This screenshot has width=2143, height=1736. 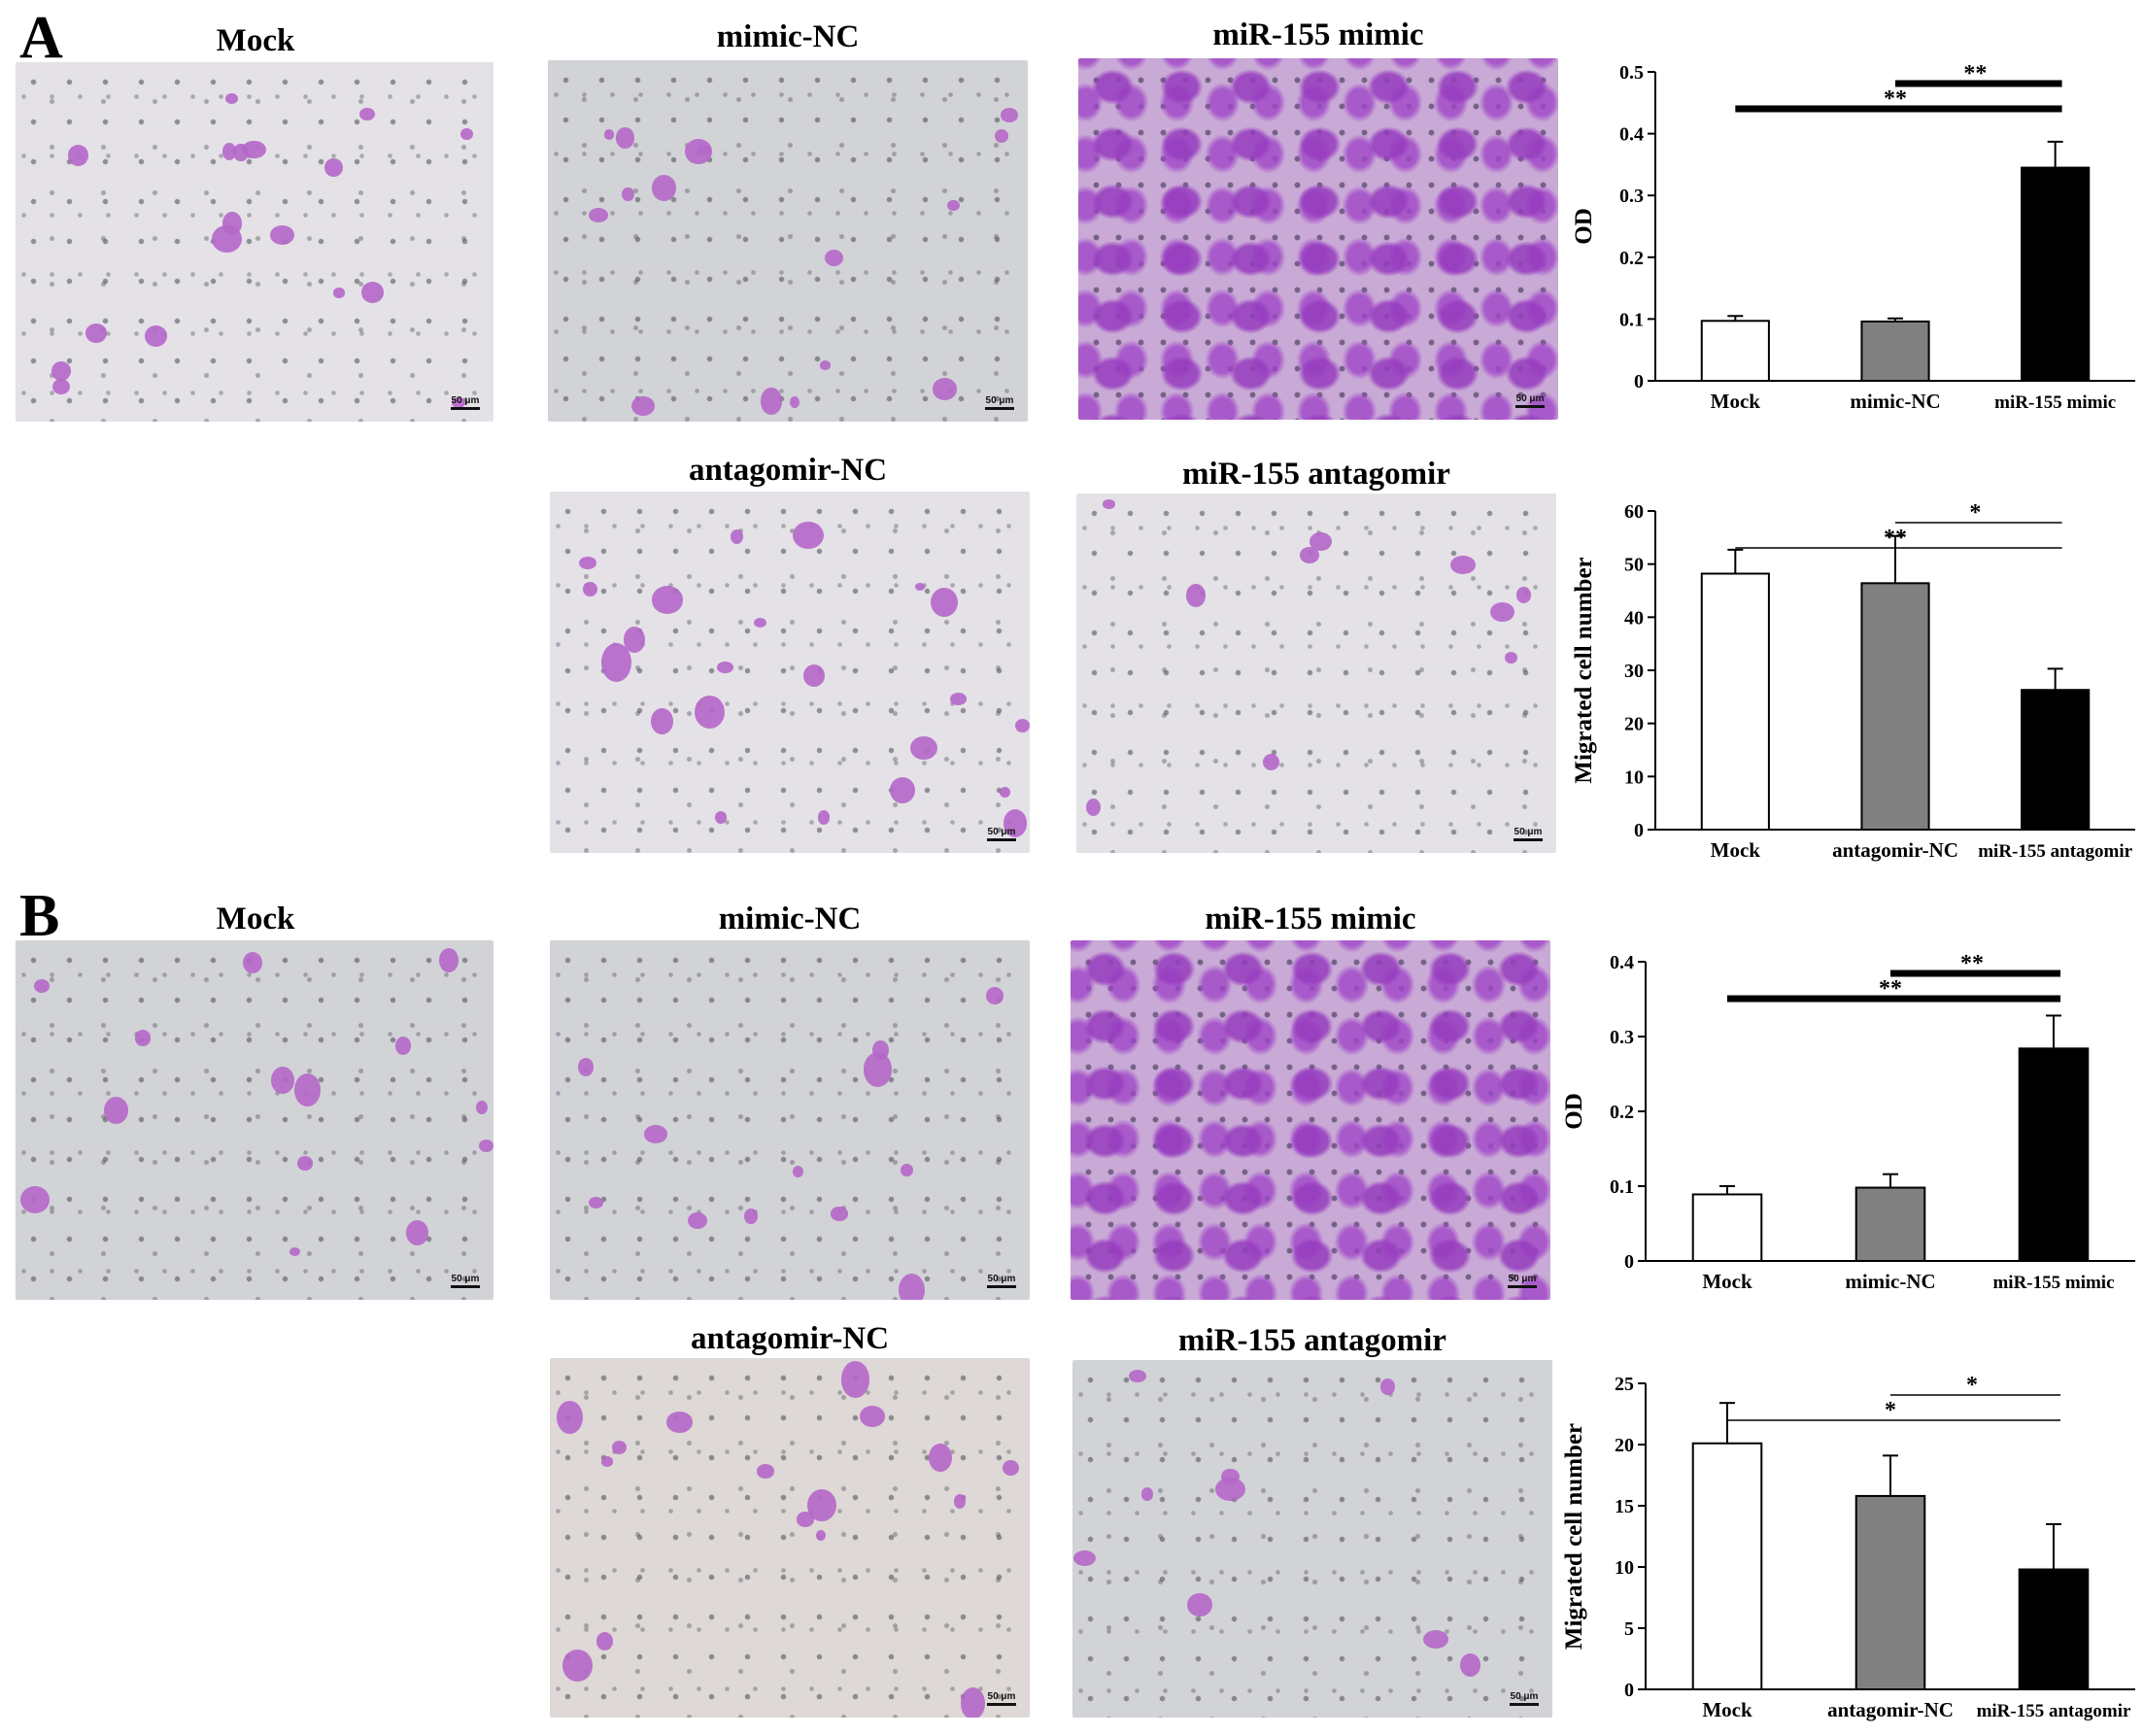 What do you see at coordinates (1634, 671) in the screenshot?
I see `y-tick-label: 30` at bounding box center [1634, 671].